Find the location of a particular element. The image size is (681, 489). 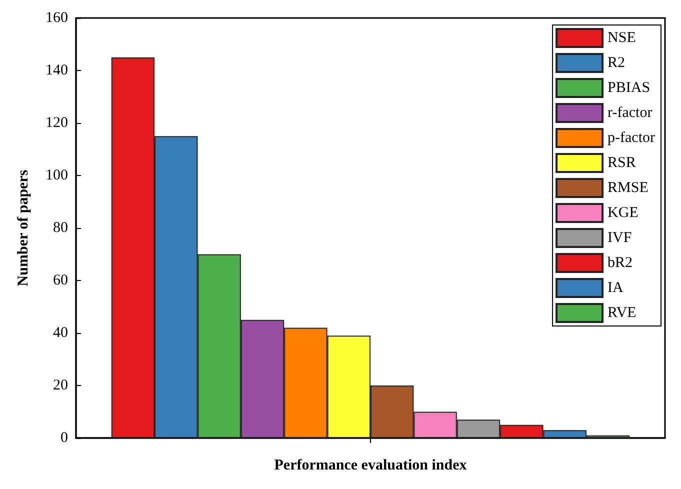

x-axis-title: Performance evaluation index is located at coordinates (371, 466).